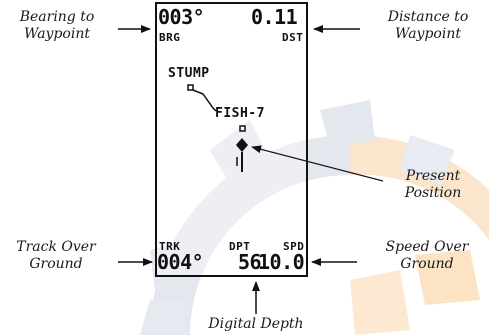 The image size is (489, 335). I want to click on bearing-label: BRG, so click(170, 37).